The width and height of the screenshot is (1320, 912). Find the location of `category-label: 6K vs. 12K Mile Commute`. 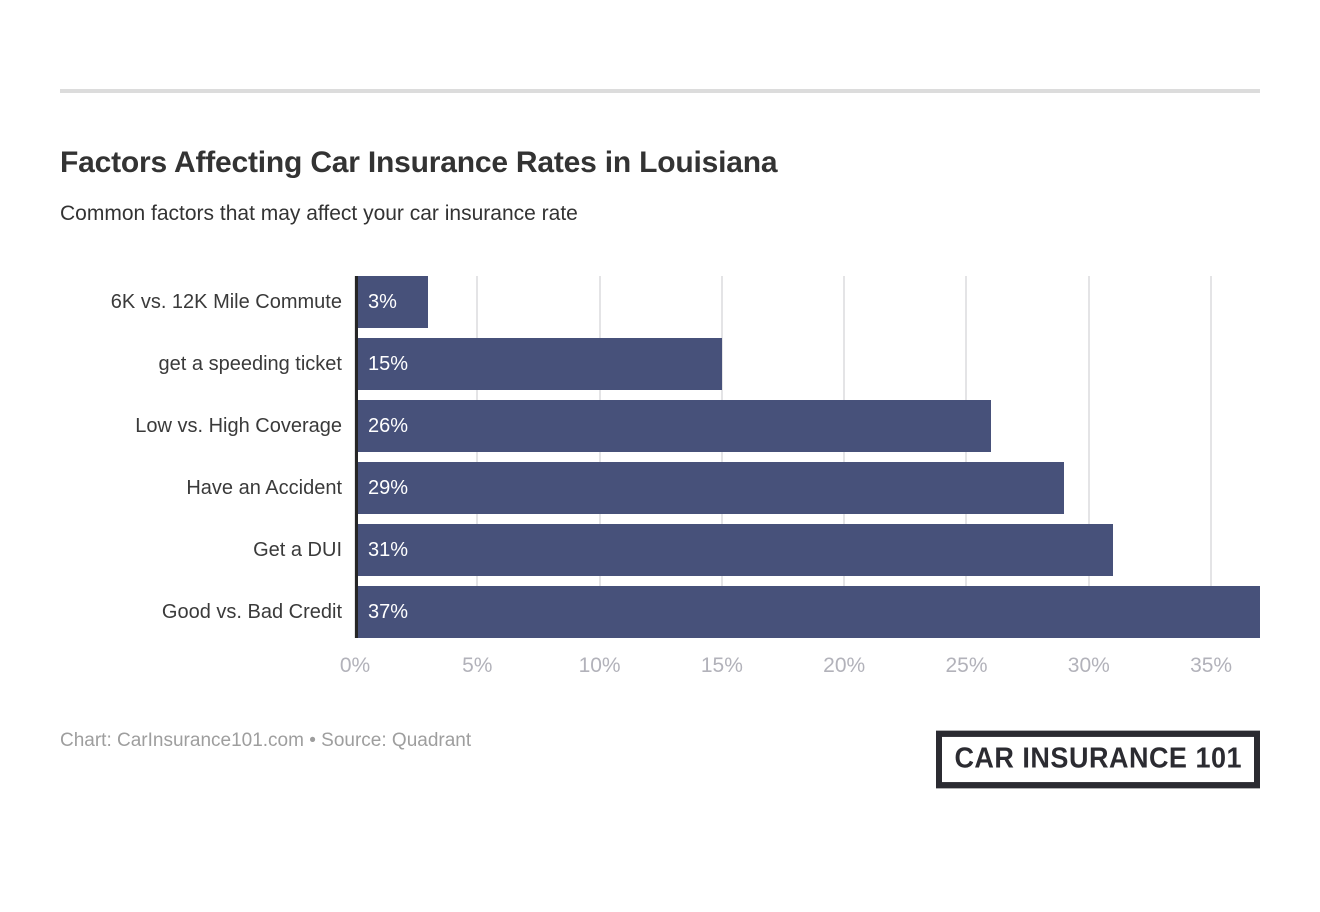

category-label: 6K vs. 12K Mile Commute is located at coordinates (226, 301).